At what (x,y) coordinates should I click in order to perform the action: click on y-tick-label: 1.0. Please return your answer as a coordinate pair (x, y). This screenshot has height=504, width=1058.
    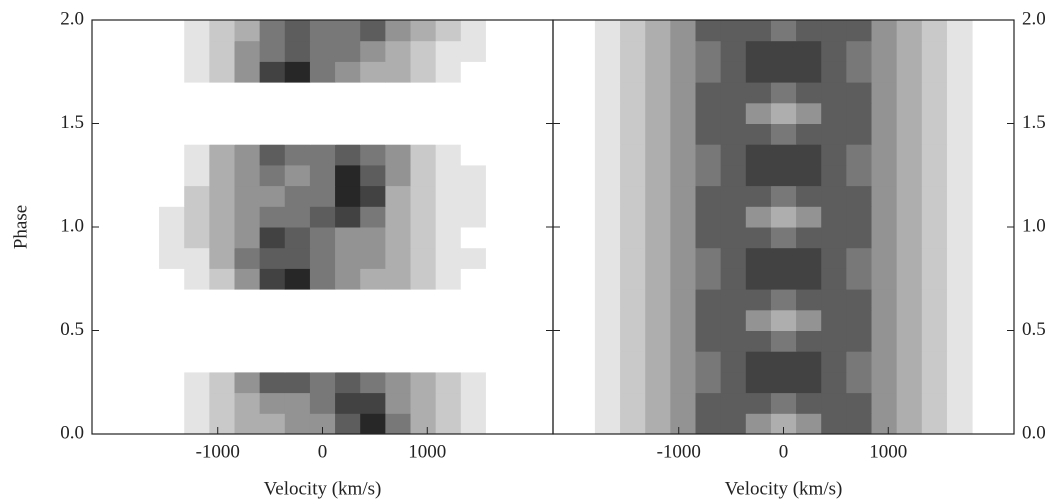
    Looking at the image, I should click on (1034, 225).